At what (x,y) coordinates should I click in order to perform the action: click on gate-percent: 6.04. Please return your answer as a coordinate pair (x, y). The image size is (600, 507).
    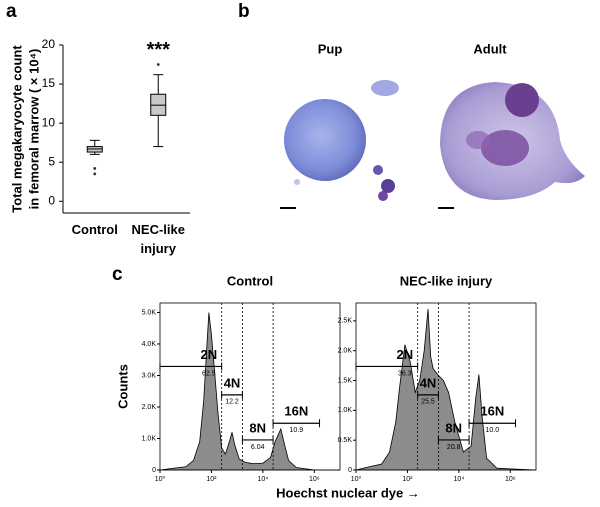
    Looking at the image, I should click on (258, 447).